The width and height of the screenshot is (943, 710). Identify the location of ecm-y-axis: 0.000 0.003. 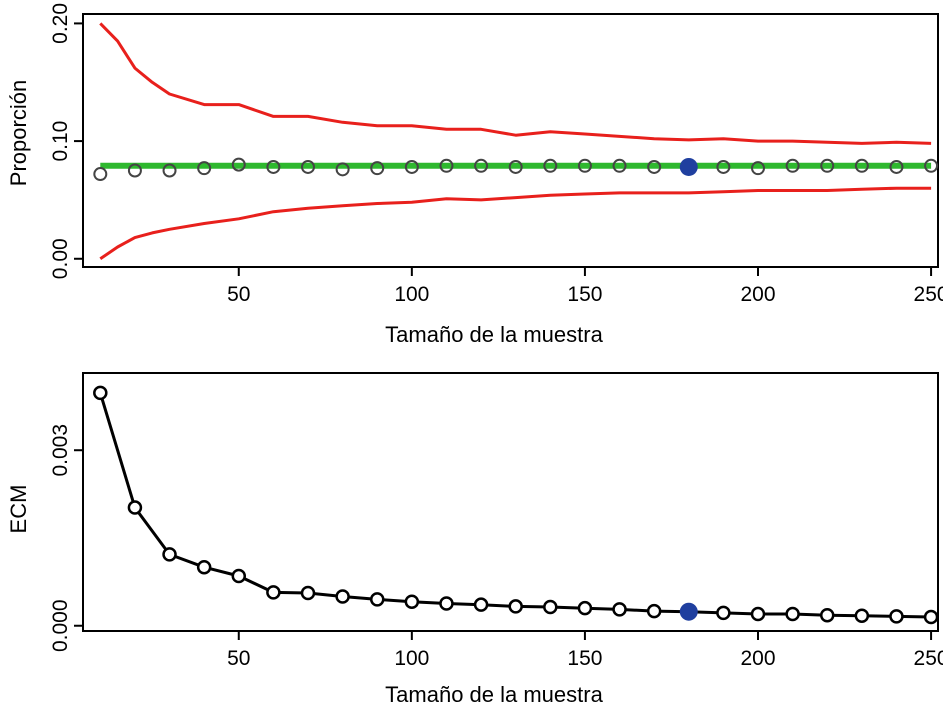
(66, 538).